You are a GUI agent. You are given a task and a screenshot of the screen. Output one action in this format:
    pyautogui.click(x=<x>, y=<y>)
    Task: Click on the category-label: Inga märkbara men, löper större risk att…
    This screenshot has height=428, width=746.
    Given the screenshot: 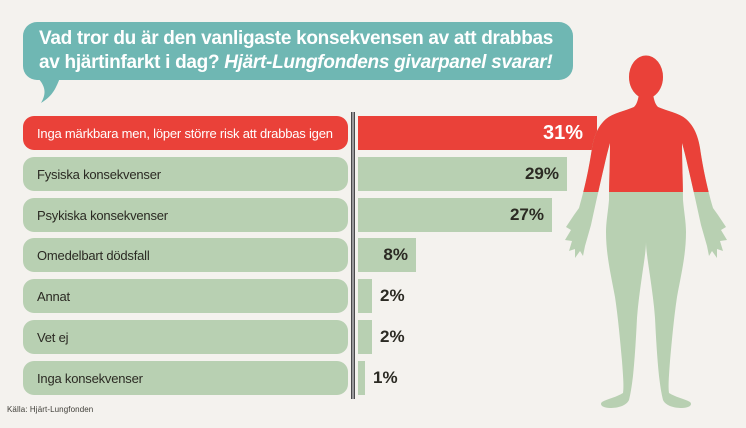 What is the action you would take?
    pyautogui.click(x=185, y=133)
    